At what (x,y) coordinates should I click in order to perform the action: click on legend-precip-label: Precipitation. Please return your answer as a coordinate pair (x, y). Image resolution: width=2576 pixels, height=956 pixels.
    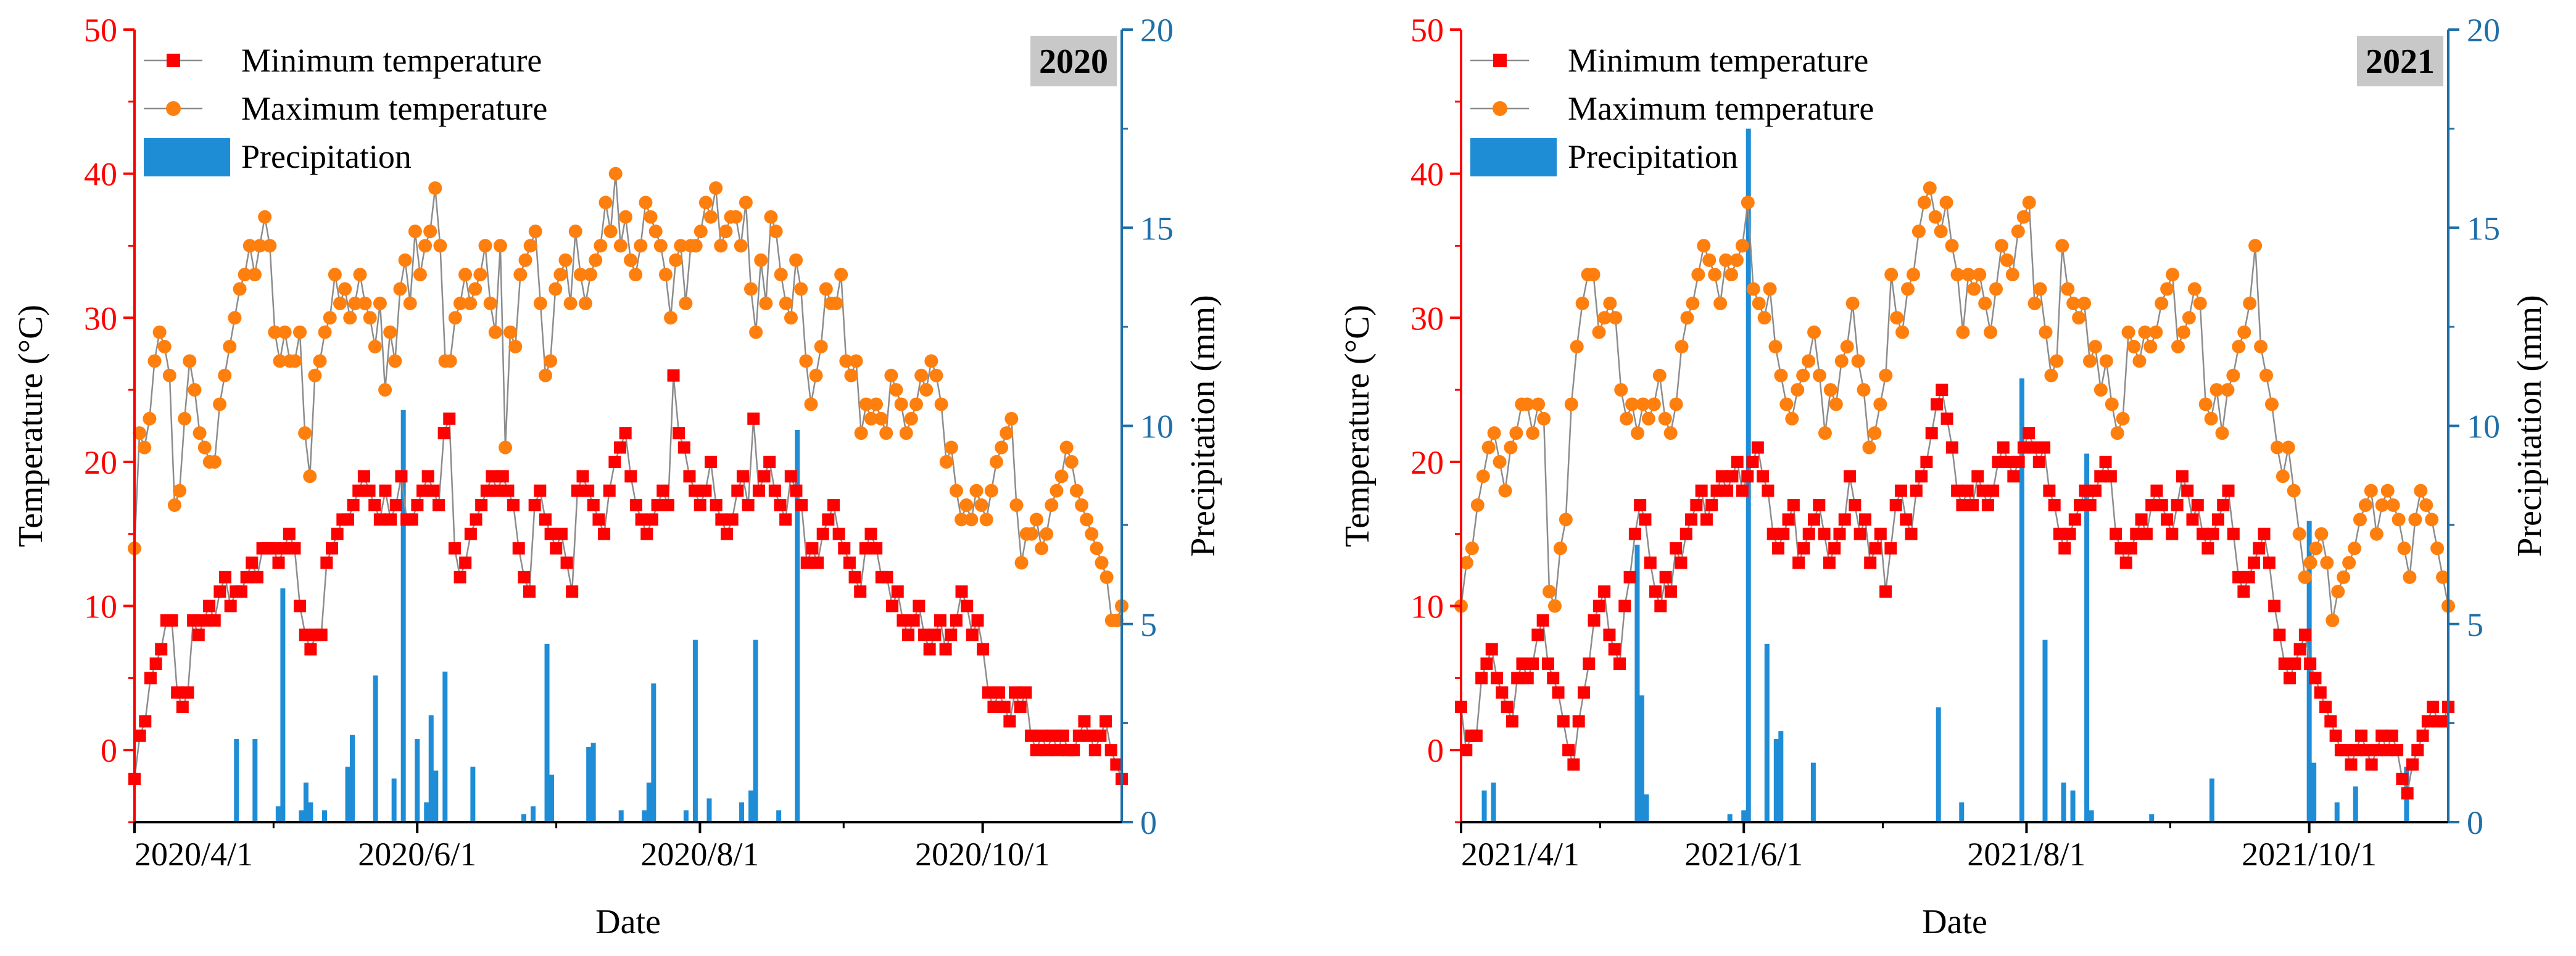
    Looking at the image, I should click on (326, 156).